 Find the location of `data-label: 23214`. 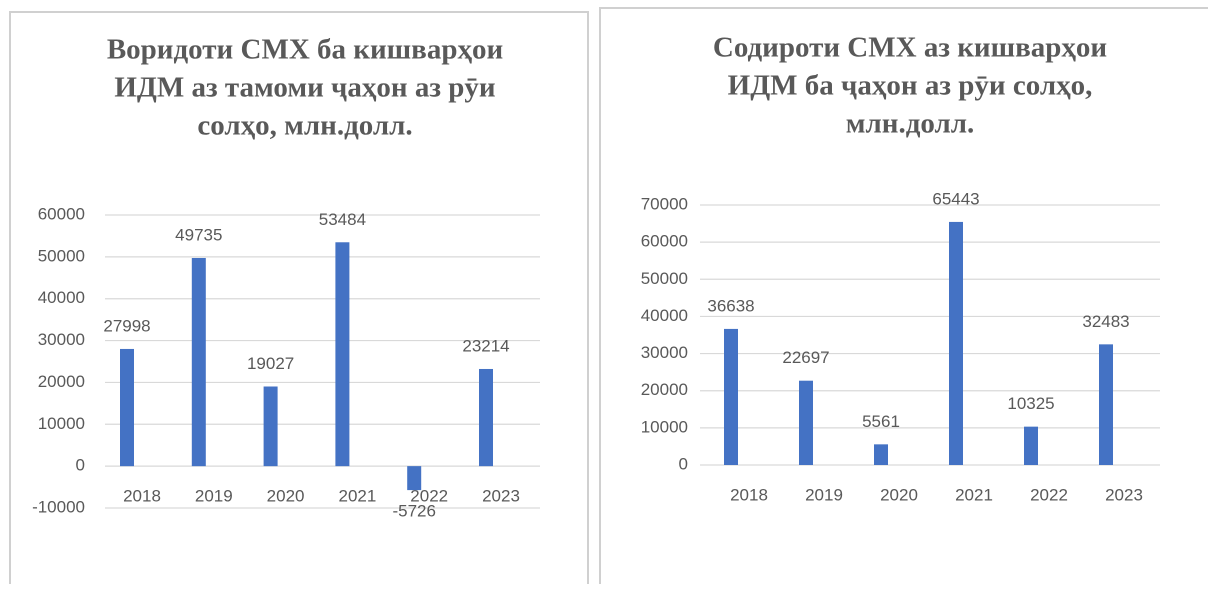

data-label: 23214 is located at coordinates (485, 345).